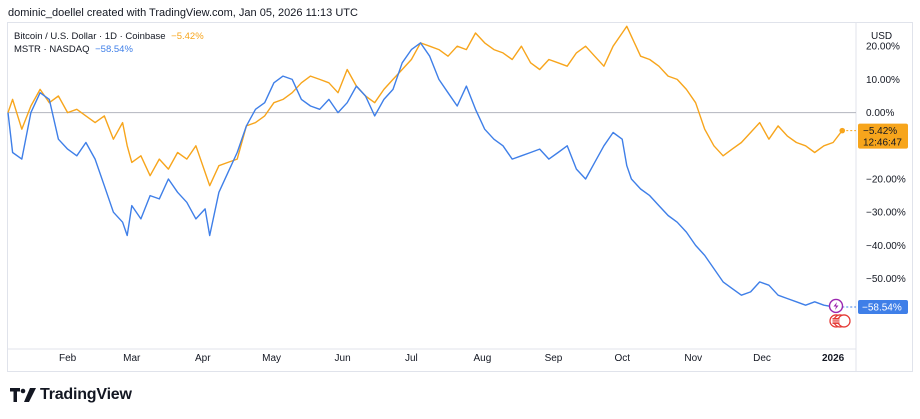 This screenshot has height=419, width=920. I want to click on tradingview-logo-icon, so click(23, 395).